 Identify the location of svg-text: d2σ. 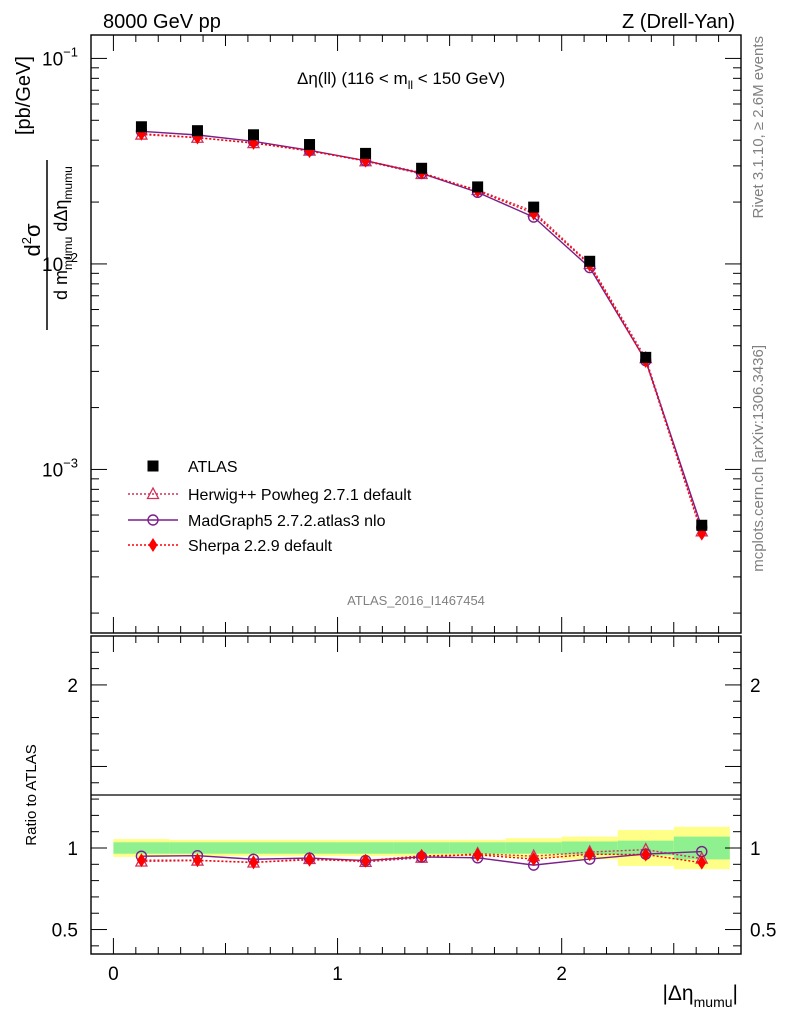
(32, 239).